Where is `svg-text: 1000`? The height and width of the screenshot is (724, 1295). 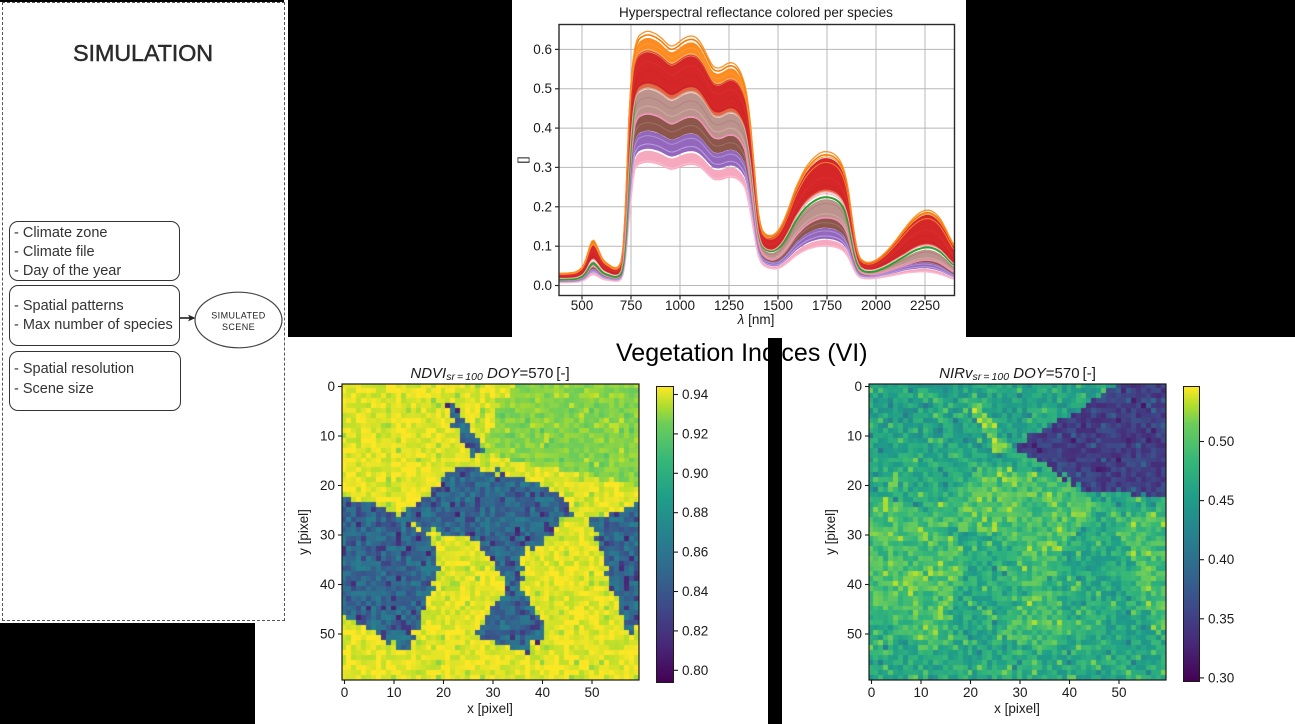
svg-text: 1000 is located at coordinates (680, 305).